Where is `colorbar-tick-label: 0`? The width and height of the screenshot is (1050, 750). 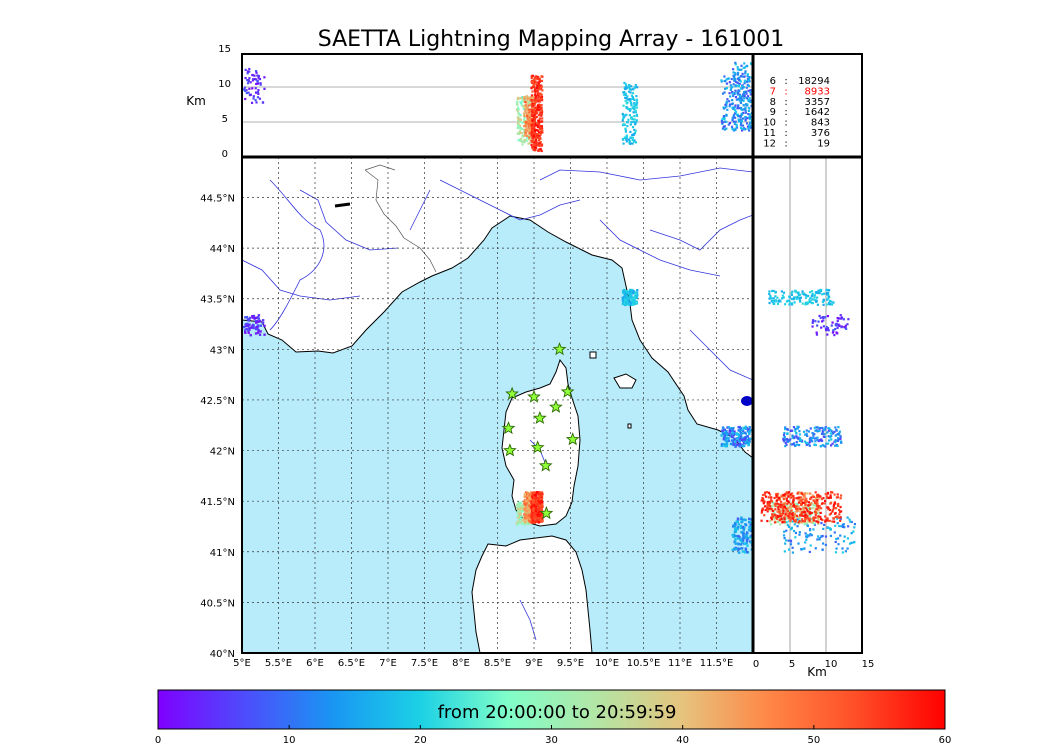 colorbar-tick-label: 0 is located at coordinates (158, 740).